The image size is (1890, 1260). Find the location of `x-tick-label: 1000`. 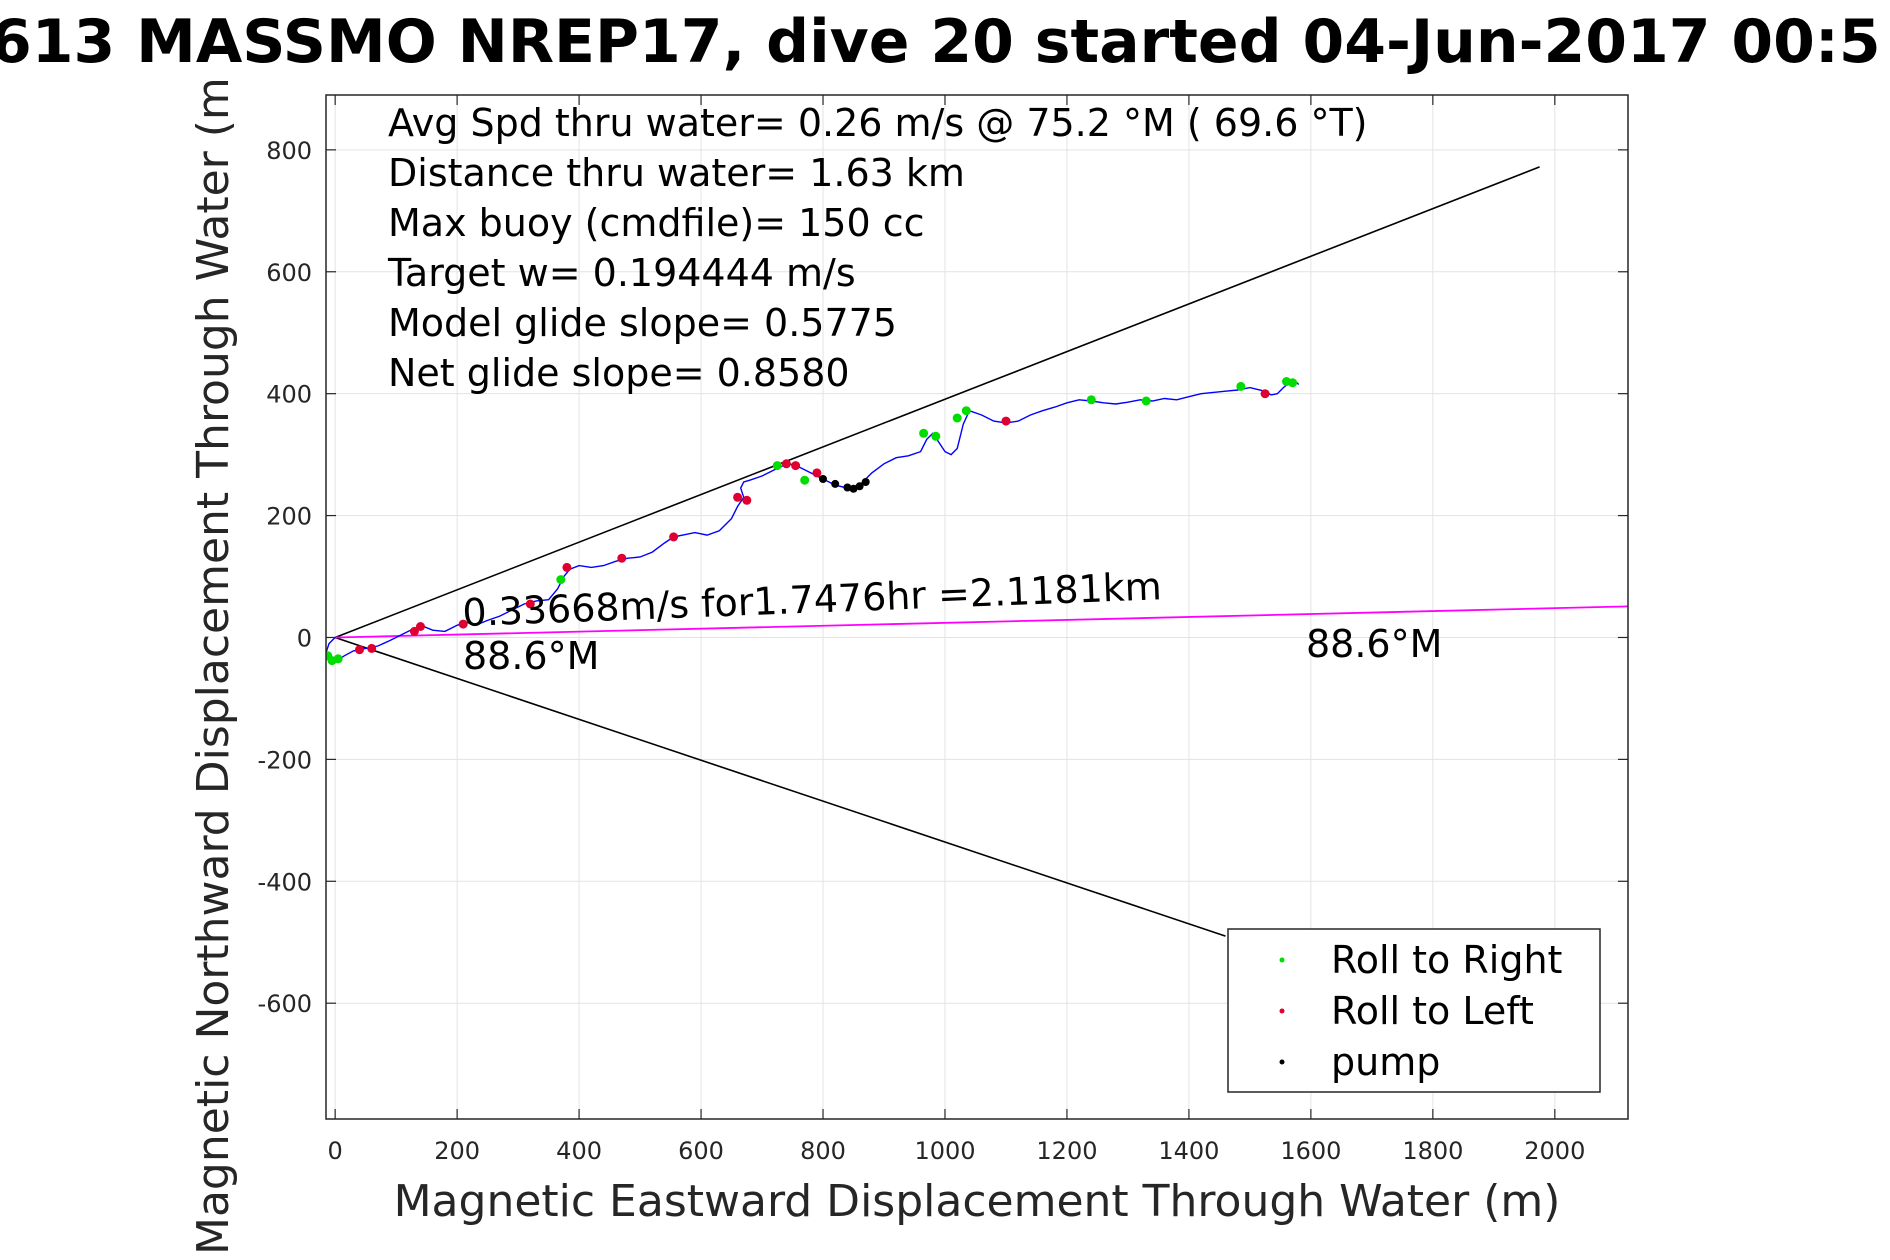

x-tick-label: 1000 is located at coordinates (944, 1151).